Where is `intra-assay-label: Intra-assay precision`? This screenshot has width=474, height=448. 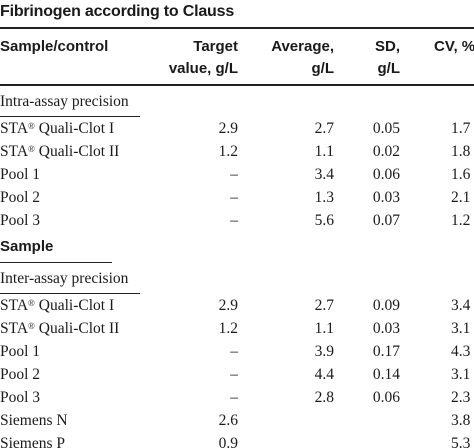 intra-assay-label: Intra-assay precision is located at coordinates (64, 101).